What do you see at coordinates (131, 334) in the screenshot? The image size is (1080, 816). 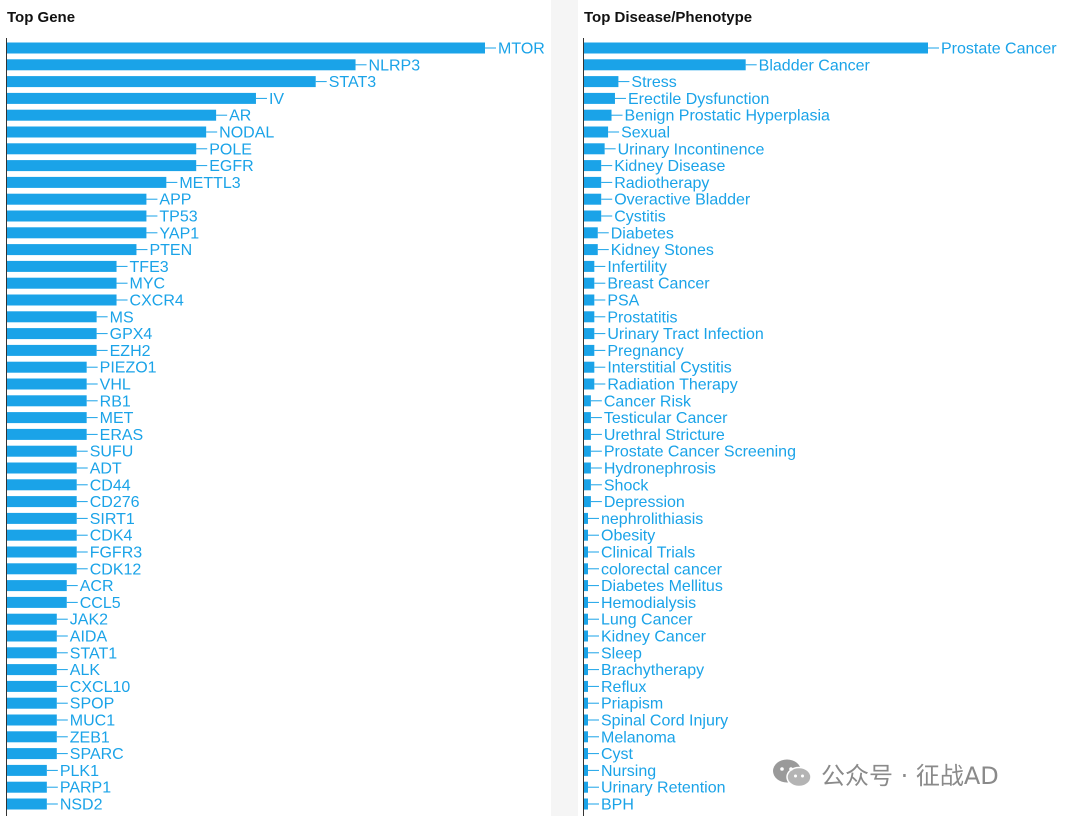 I see `bar-label: GPX4` at bounding box center [131, 334].